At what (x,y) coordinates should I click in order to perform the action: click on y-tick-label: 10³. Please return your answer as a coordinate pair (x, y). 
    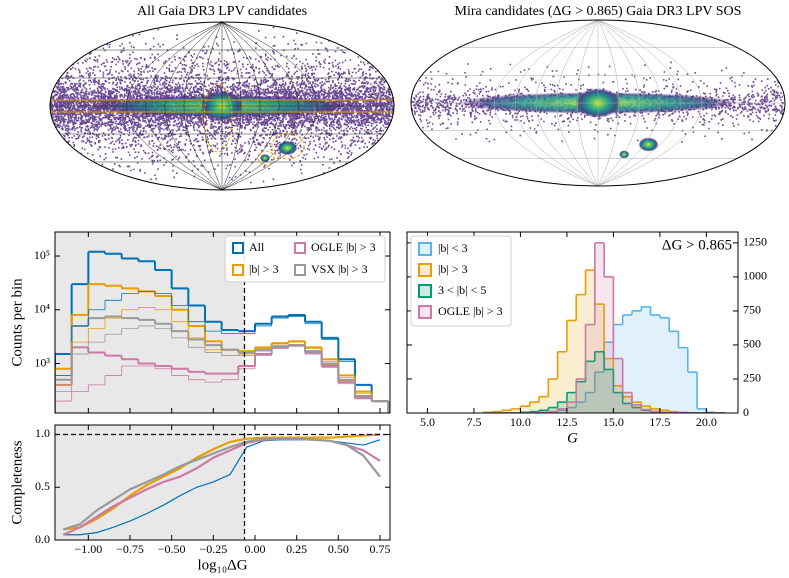
    Looking at the image, I should click on (42, 362).